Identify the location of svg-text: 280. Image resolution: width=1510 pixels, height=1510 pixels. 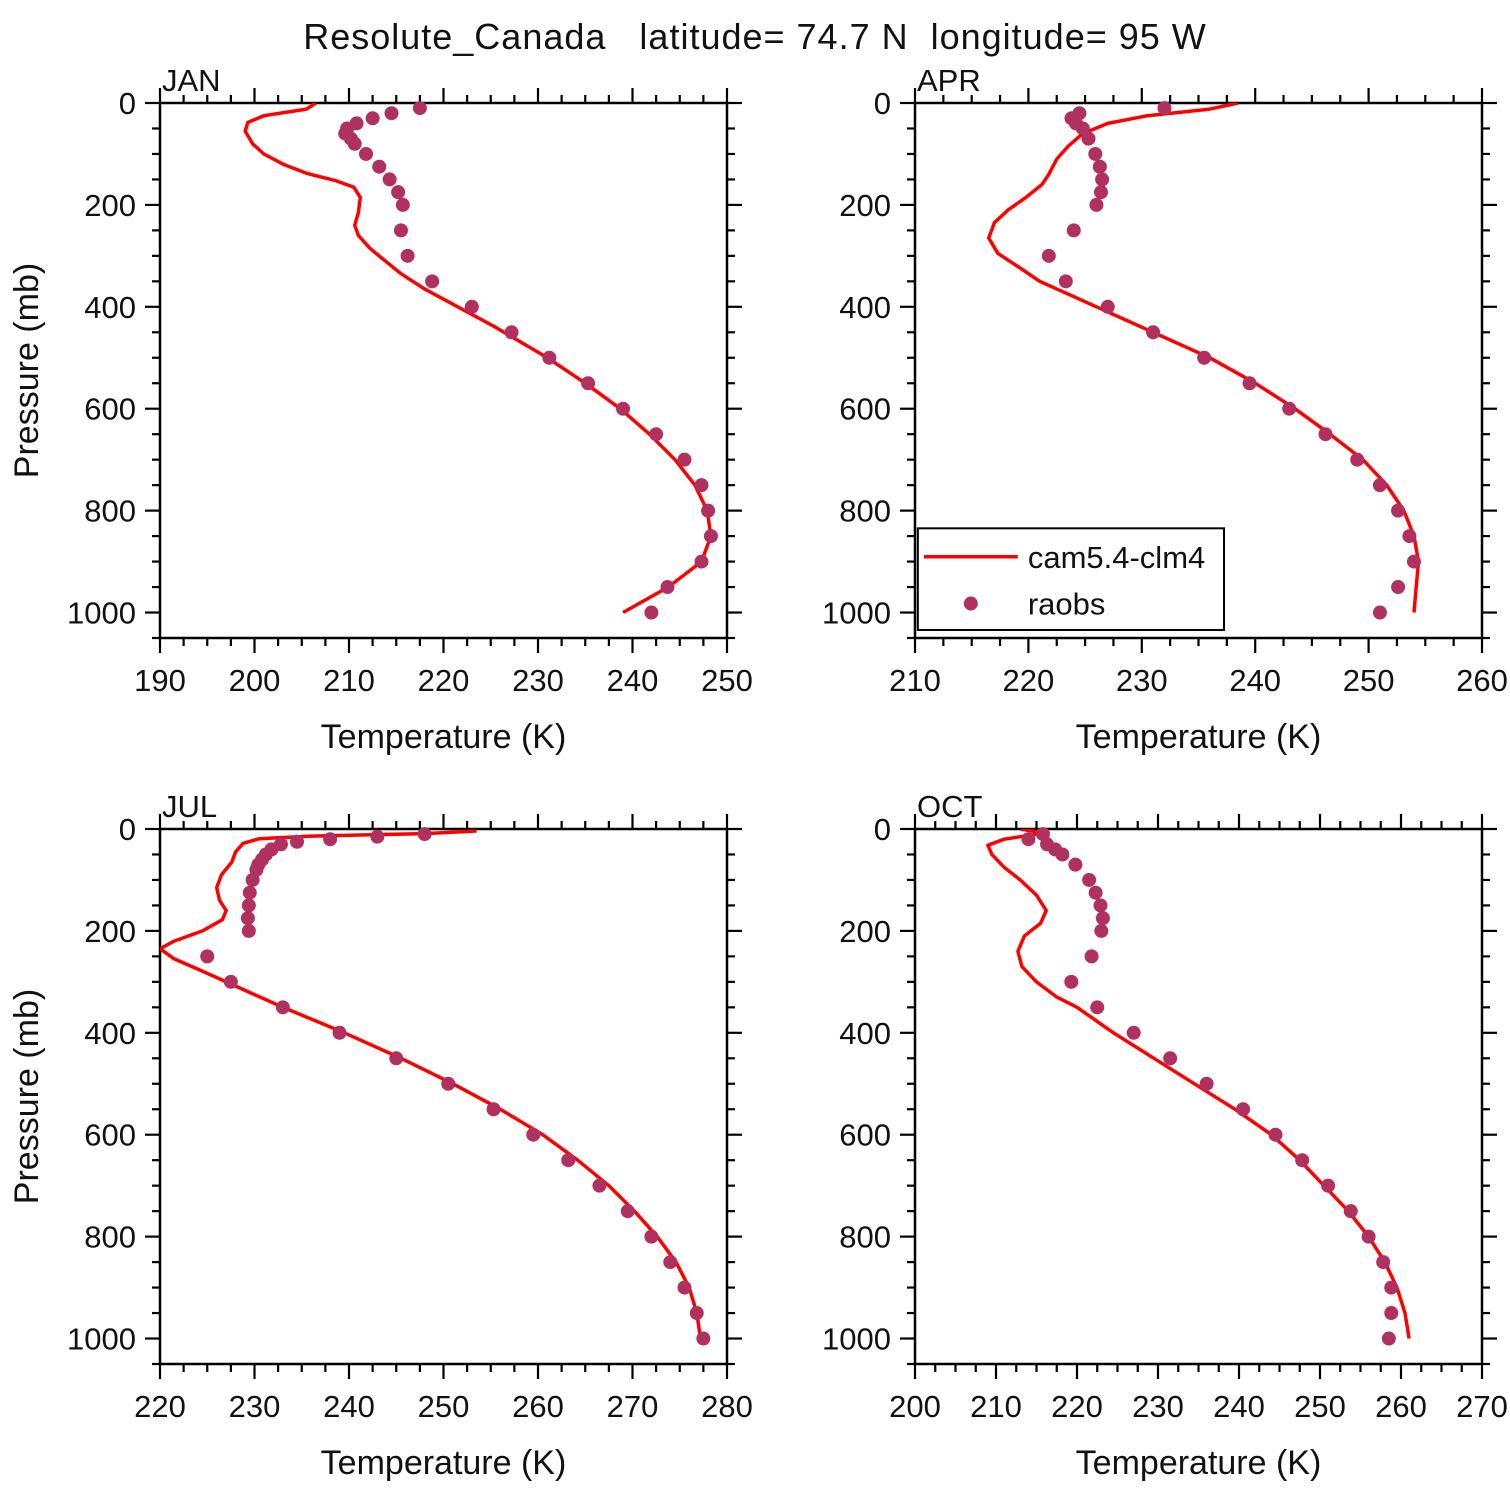
(727, 1406).